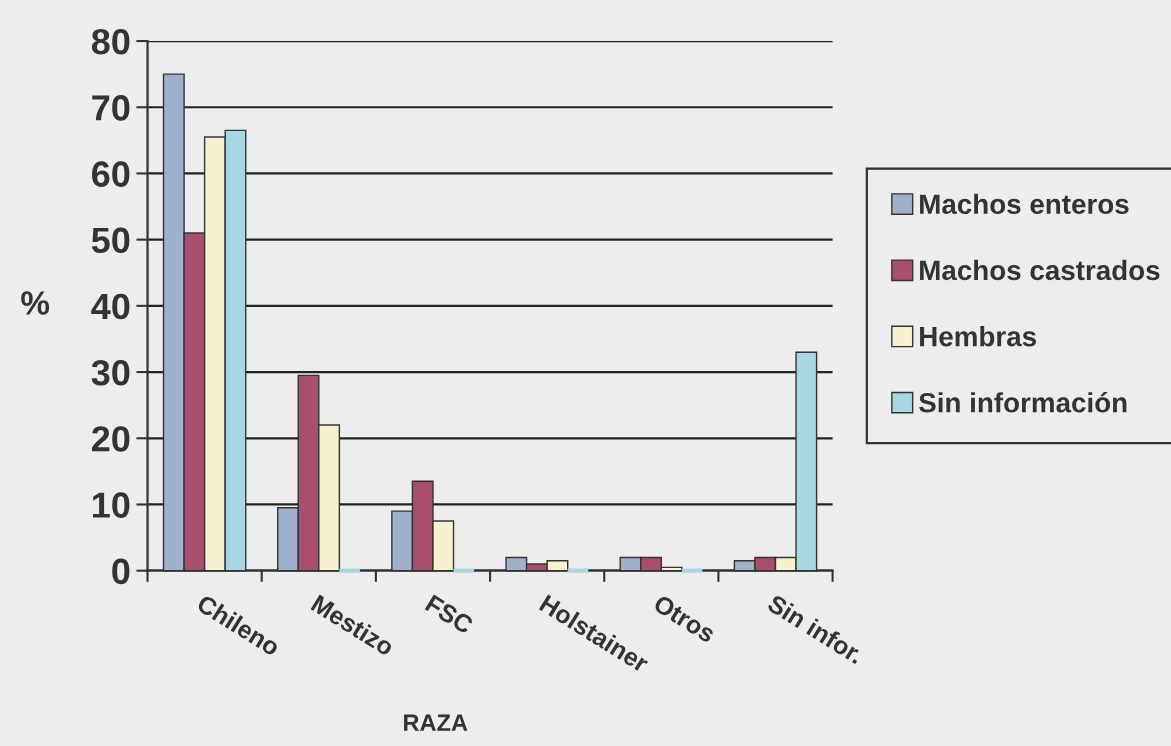 Image resolution: width=1171 pixels, height=746 pixels. Describe the element at coordinates (110, 306) in the screenshot. I see `y-tick-label: 40` at that location.